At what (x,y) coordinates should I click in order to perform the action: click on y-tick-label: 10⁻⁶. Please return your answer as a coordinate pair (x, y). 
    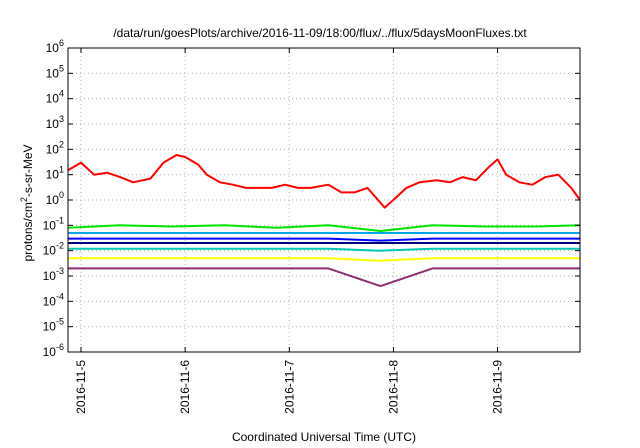
    Looking at the image, I should click on (53, 350).